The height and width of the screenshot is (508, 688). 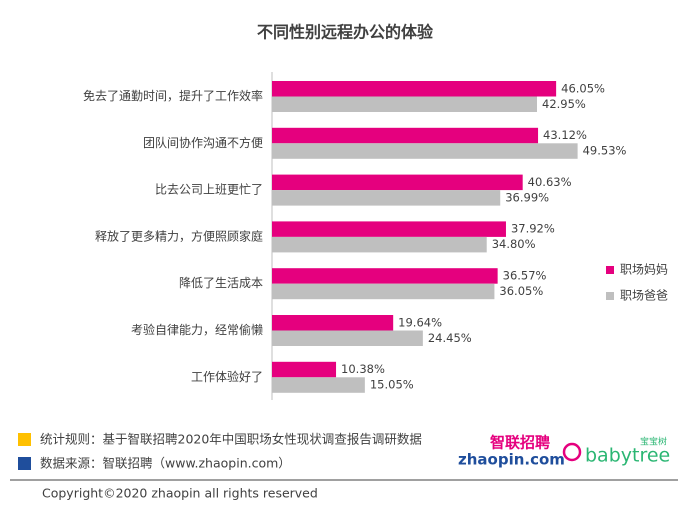 What do you see at coordinates (644, 270) in the screenshot?
I see `legend-label: 职场妈妈` at bounding box center [644, 270].